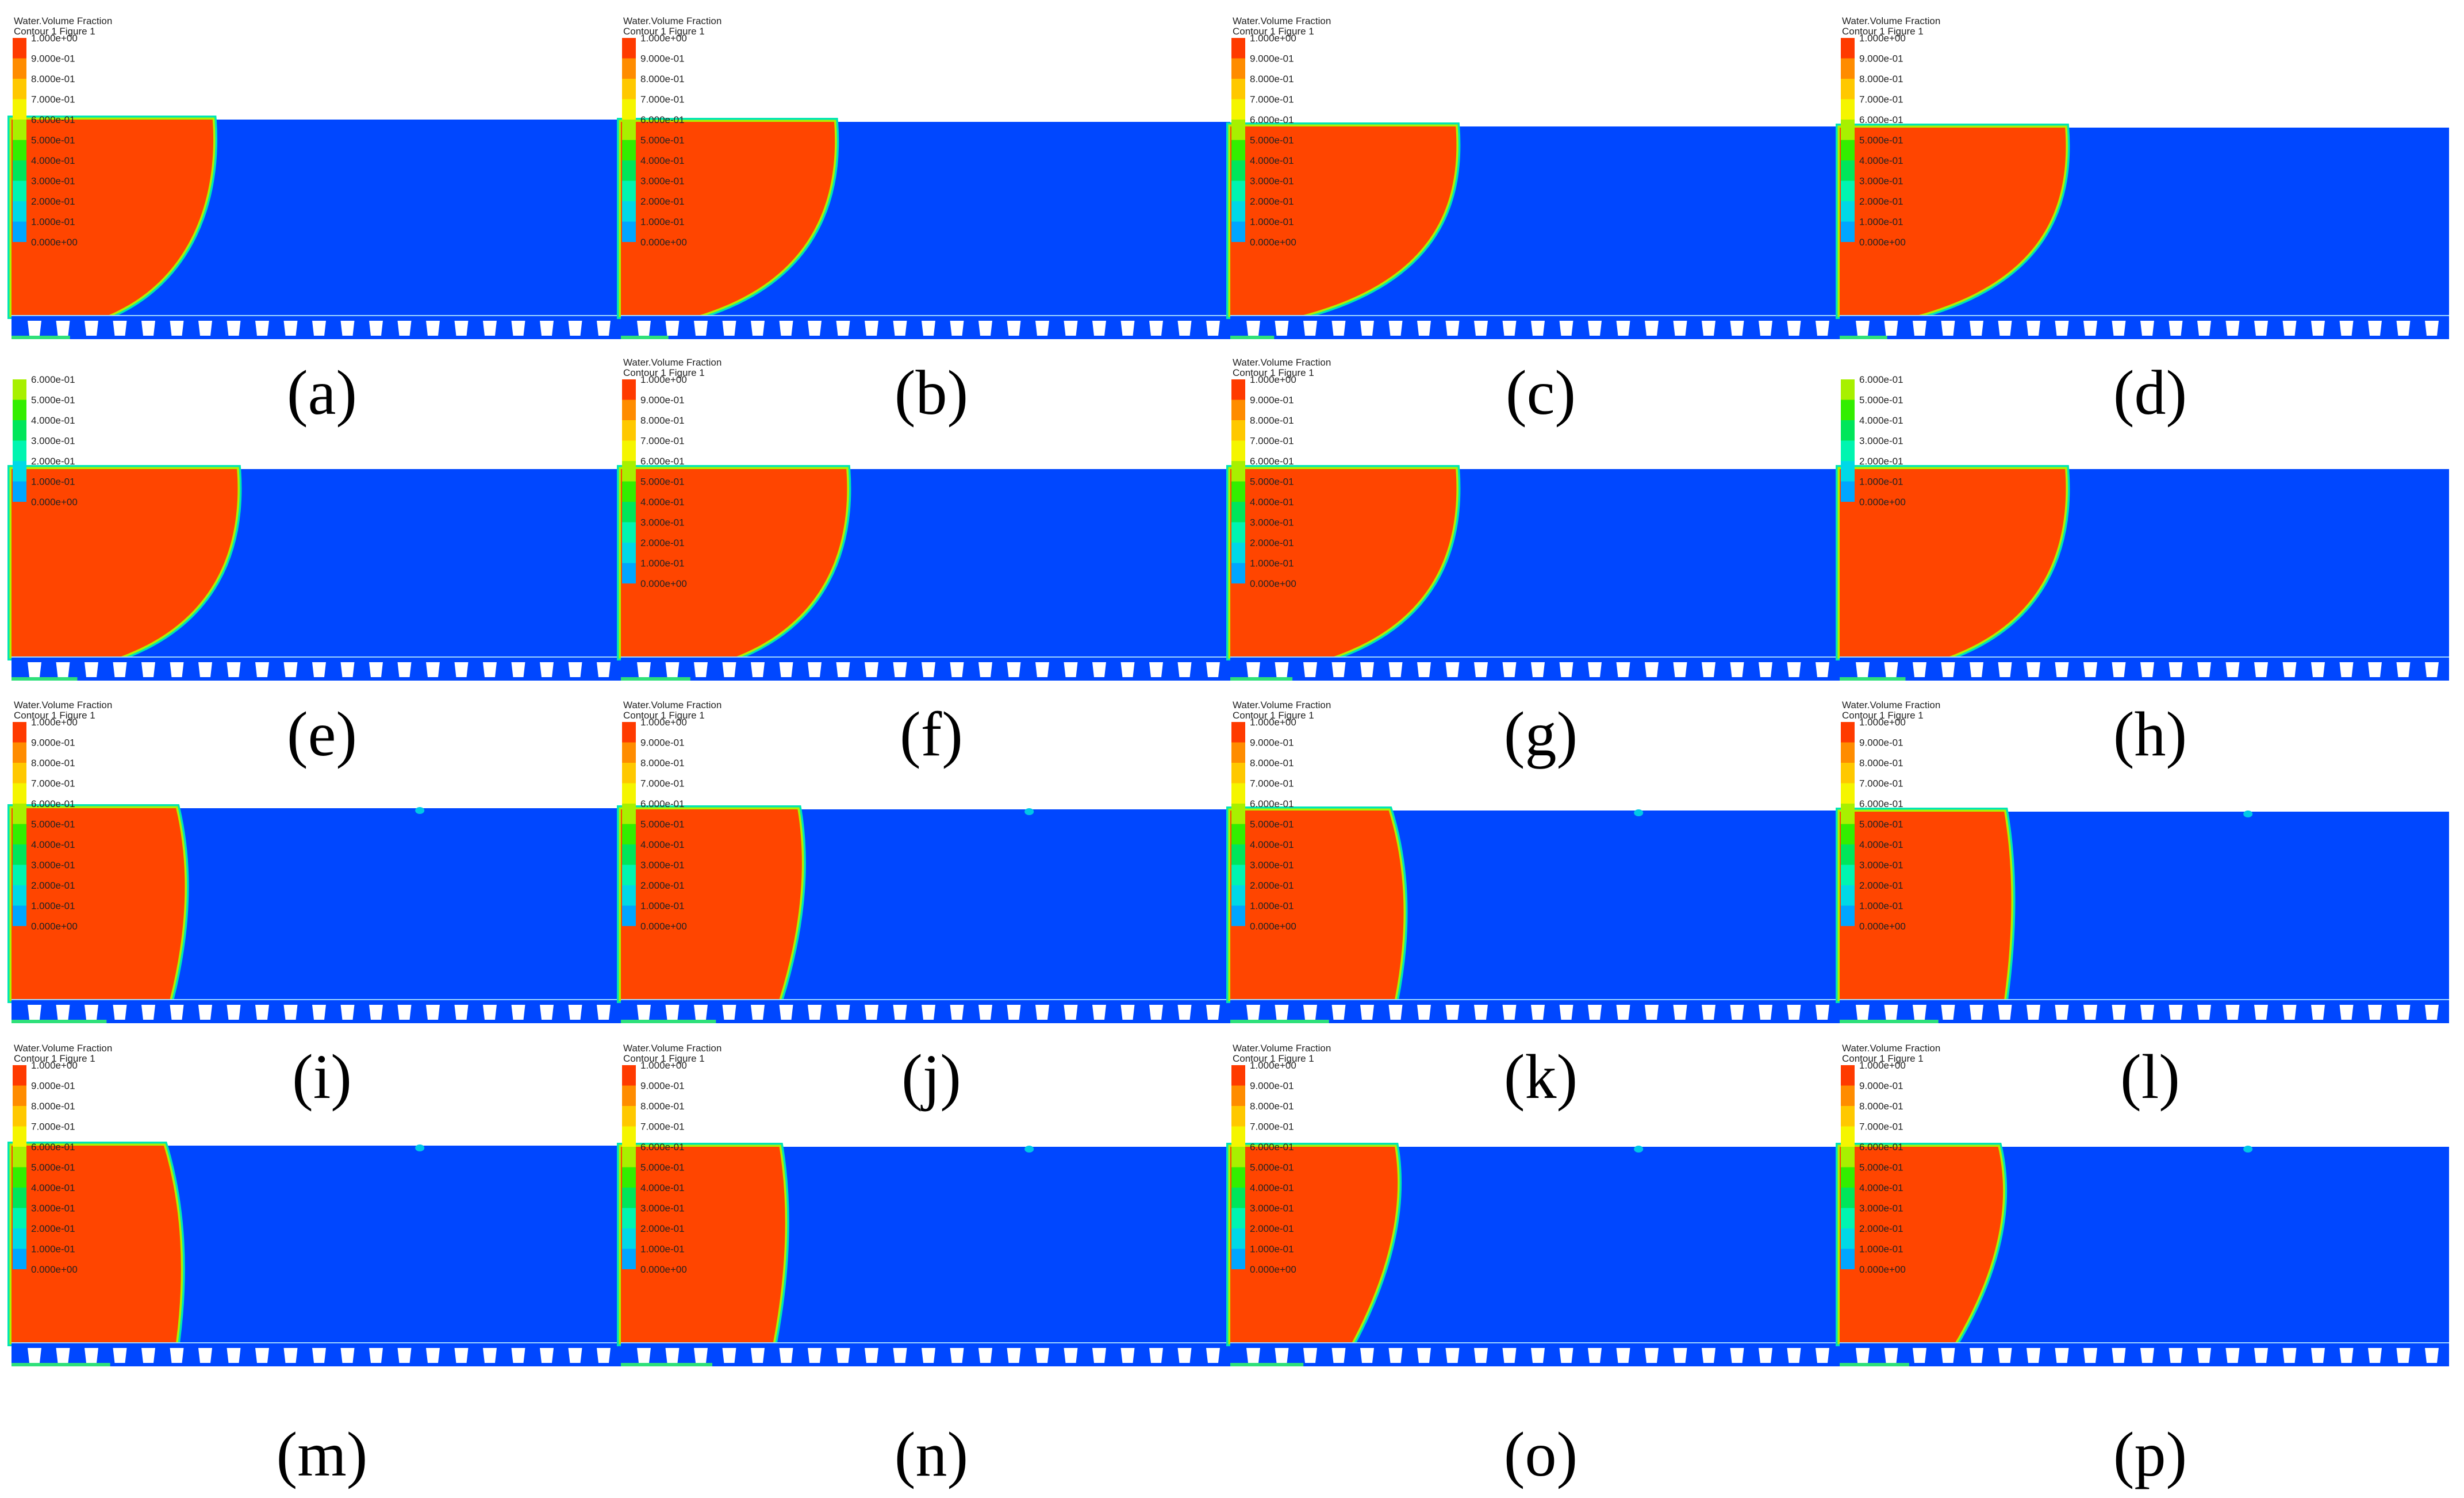  I want to click on surface-droplet, so click(1639, 1149).